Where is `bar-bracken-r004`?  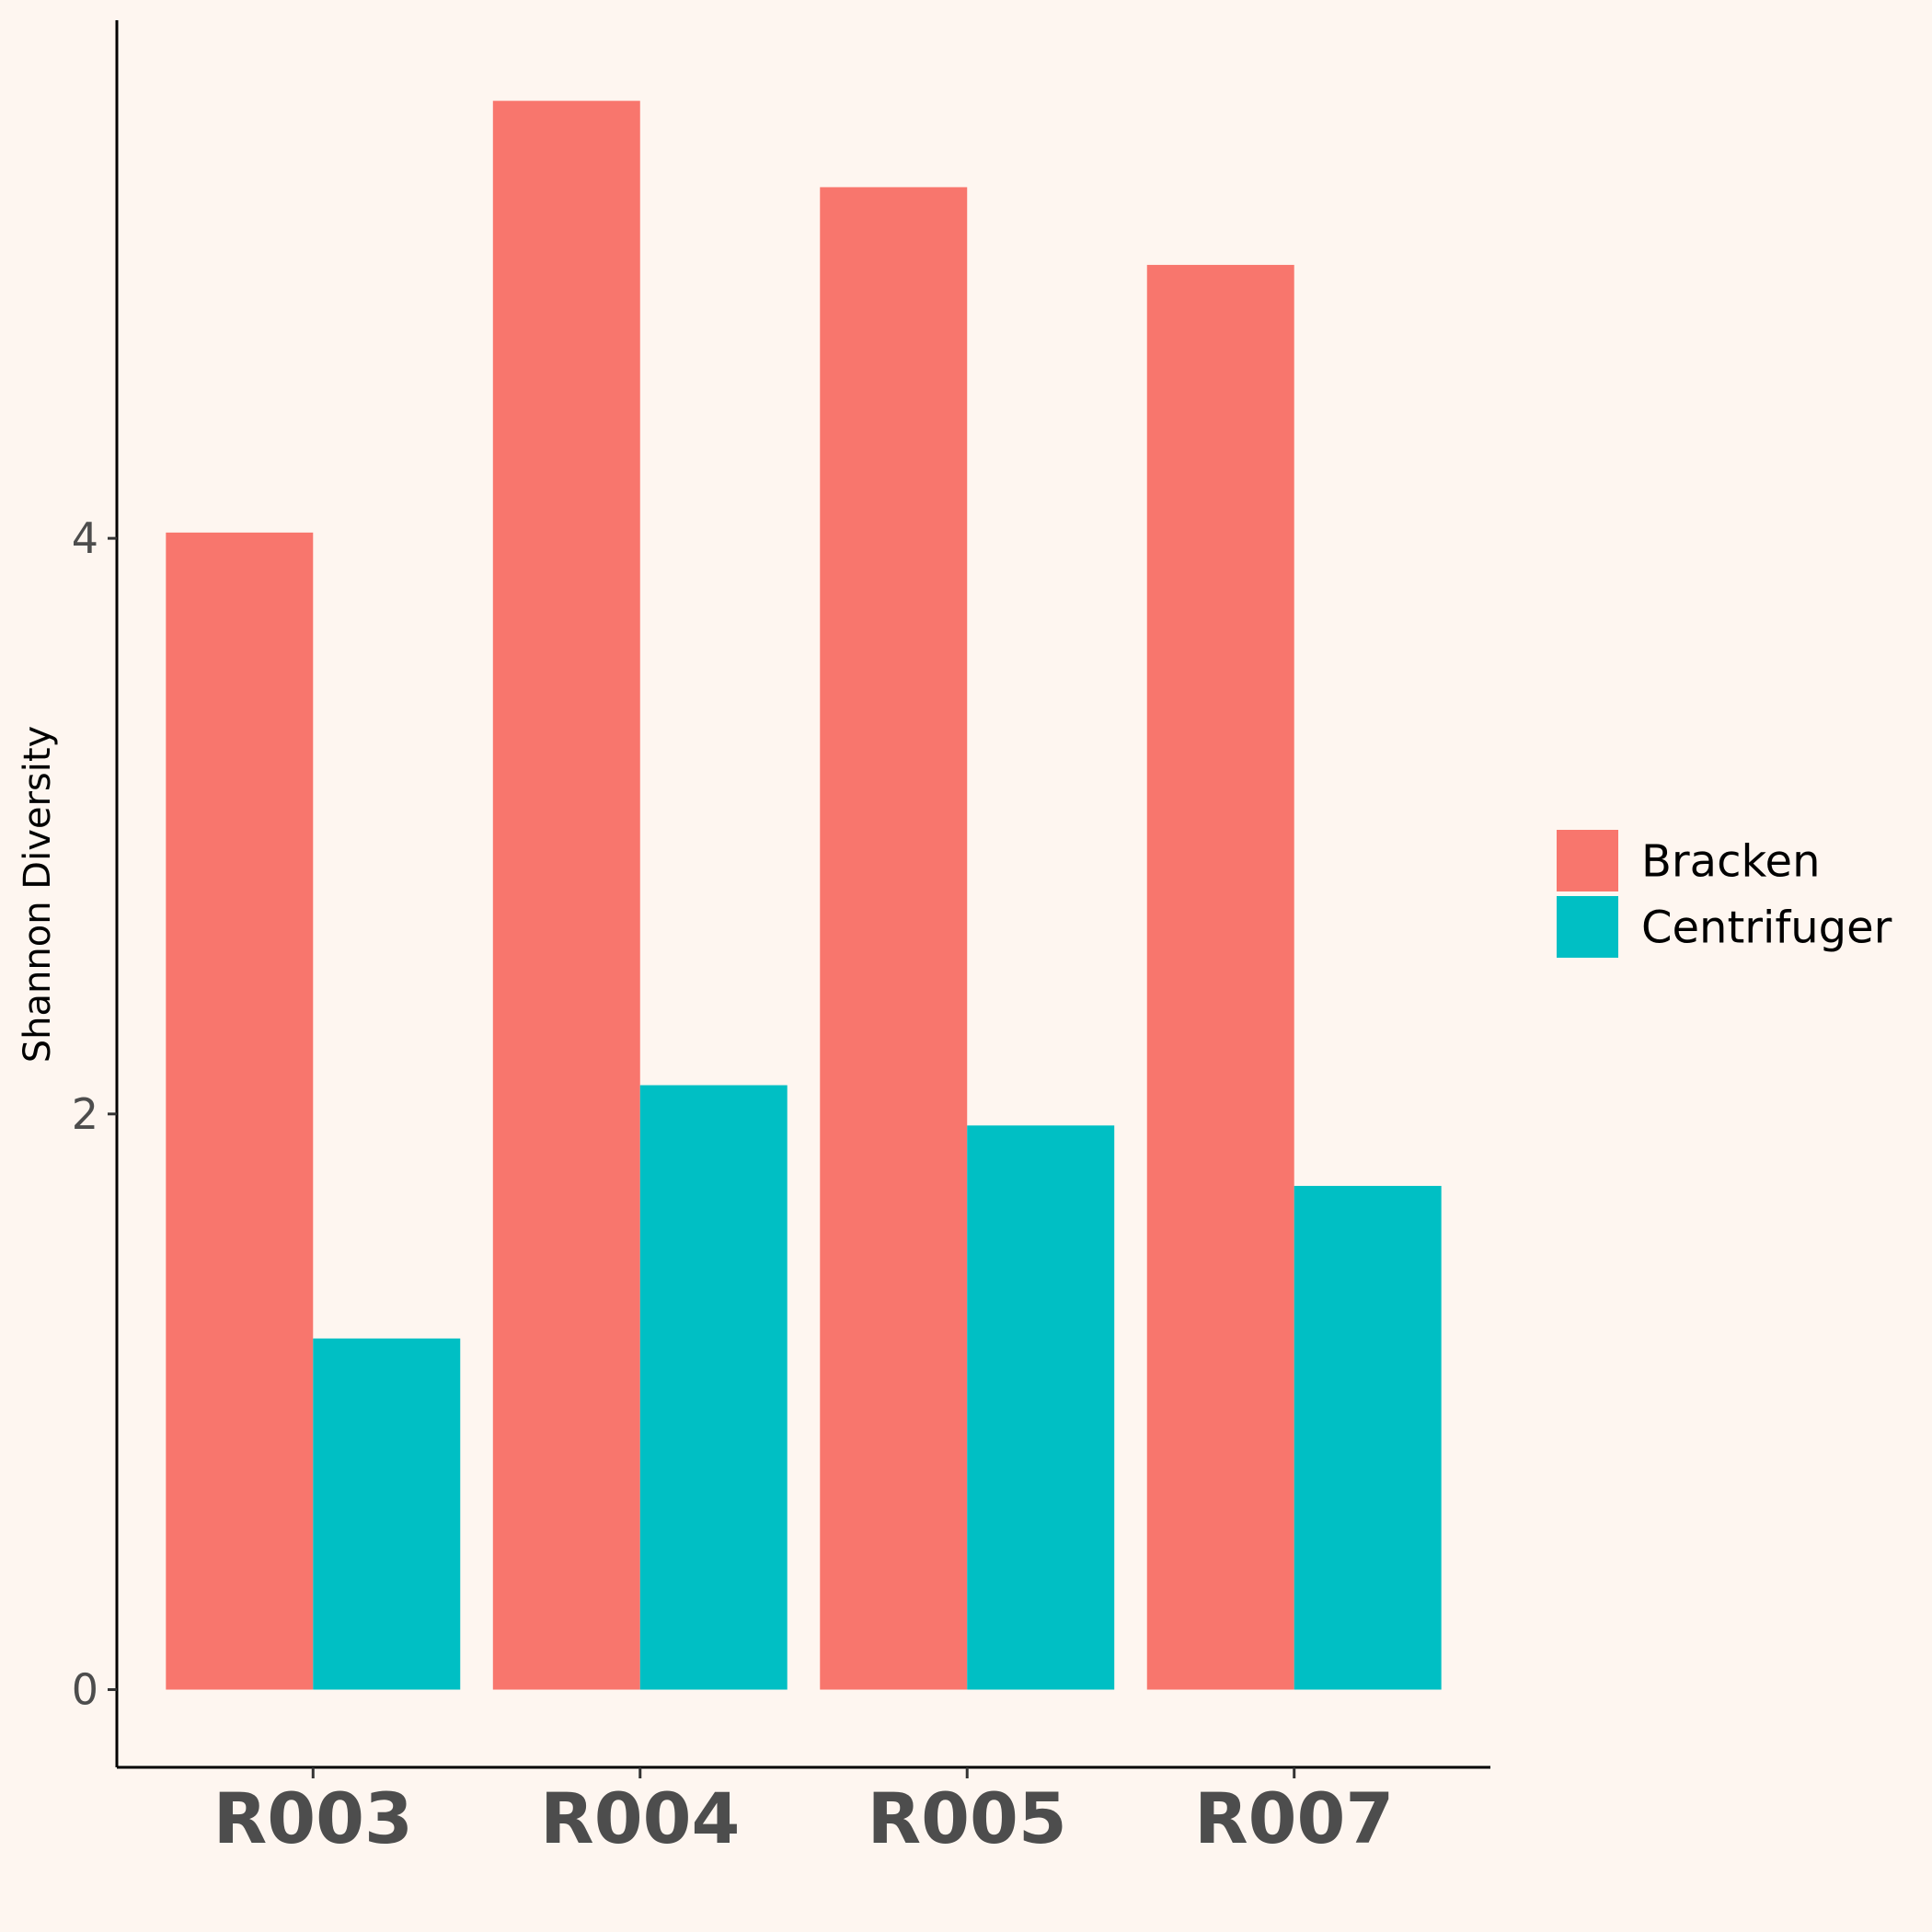 bar-bracken-r004 is located at coordinates (566, 895).